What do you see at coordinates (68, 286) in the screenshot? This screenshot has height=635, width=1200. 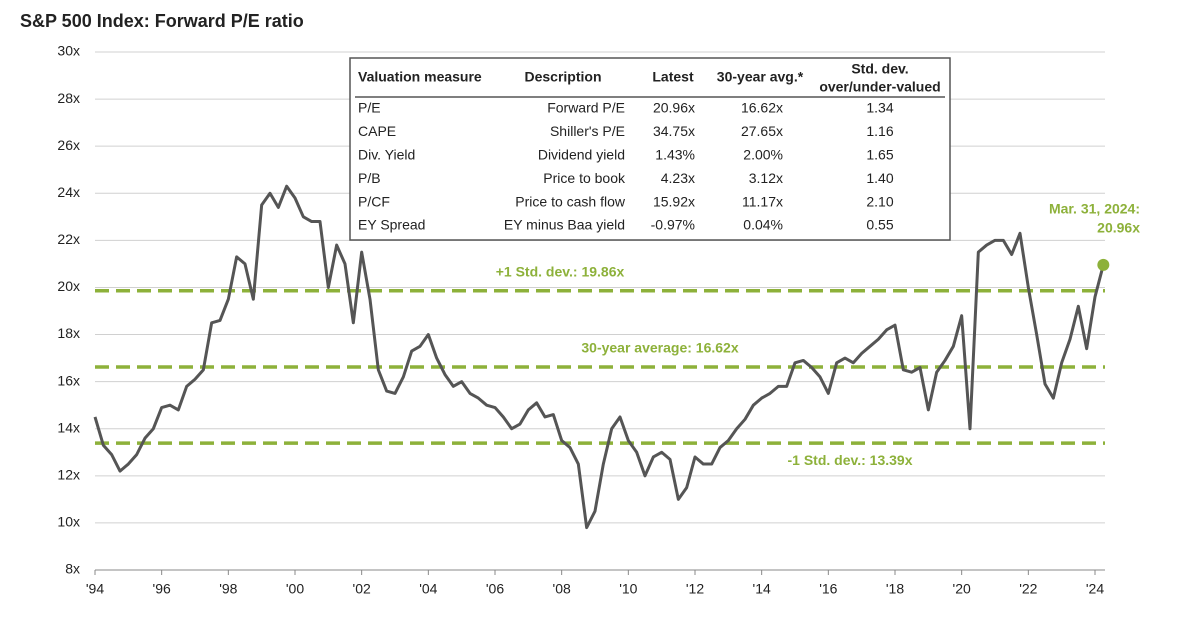 I see `y-tick-label: 20x` at bounding box center [68, 286].